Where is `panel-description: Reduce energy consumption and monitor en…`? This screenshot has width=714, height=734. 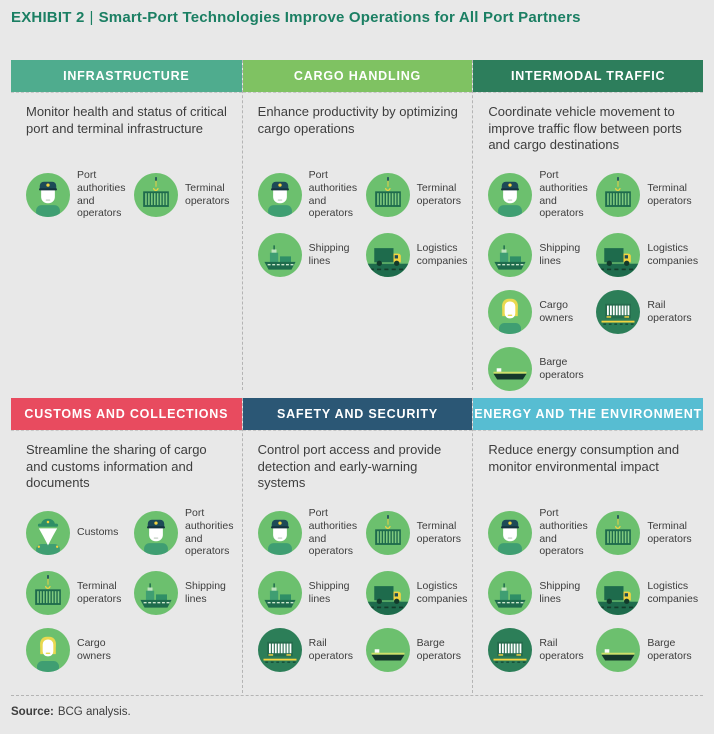
panel-description: Reduce energy consumption and monitor en… is located at coordinates (584, 458).